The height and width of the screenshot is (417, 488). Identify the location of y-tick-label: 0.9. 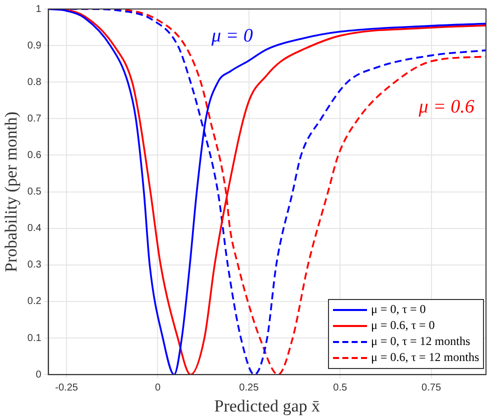
(34, 46).